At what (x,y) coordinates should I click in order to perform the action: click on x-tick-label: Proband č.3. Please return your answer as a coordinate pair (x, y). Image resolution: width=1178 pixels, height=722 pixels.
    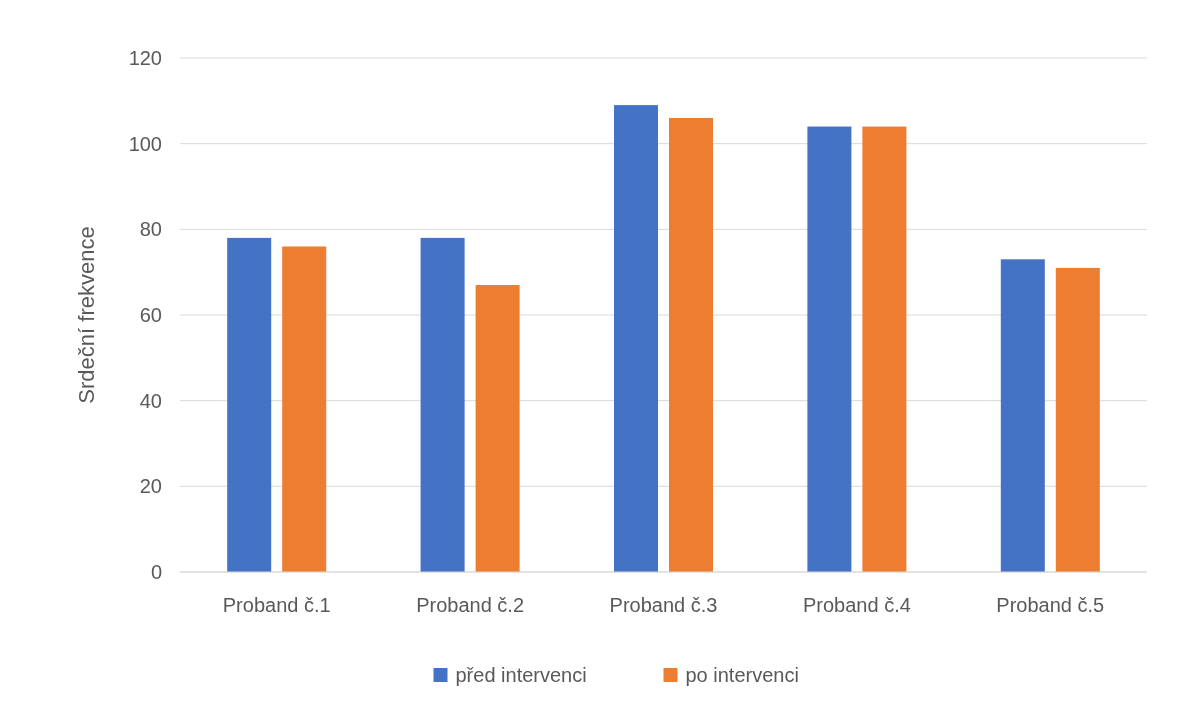
    Looking at the image, I should click on (663, 605).